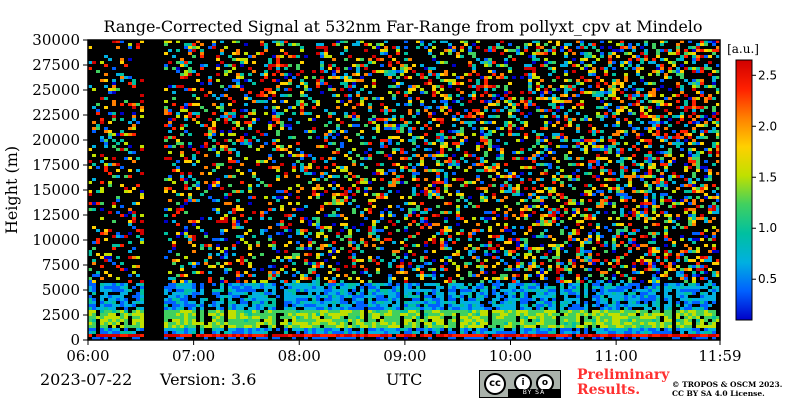 The height and width of the screenshot is (400, 800). What do you see at coordinates (56, 40) in the screenshot?
I see `y-tick-label: 30000` at bounding box center [56, 40].